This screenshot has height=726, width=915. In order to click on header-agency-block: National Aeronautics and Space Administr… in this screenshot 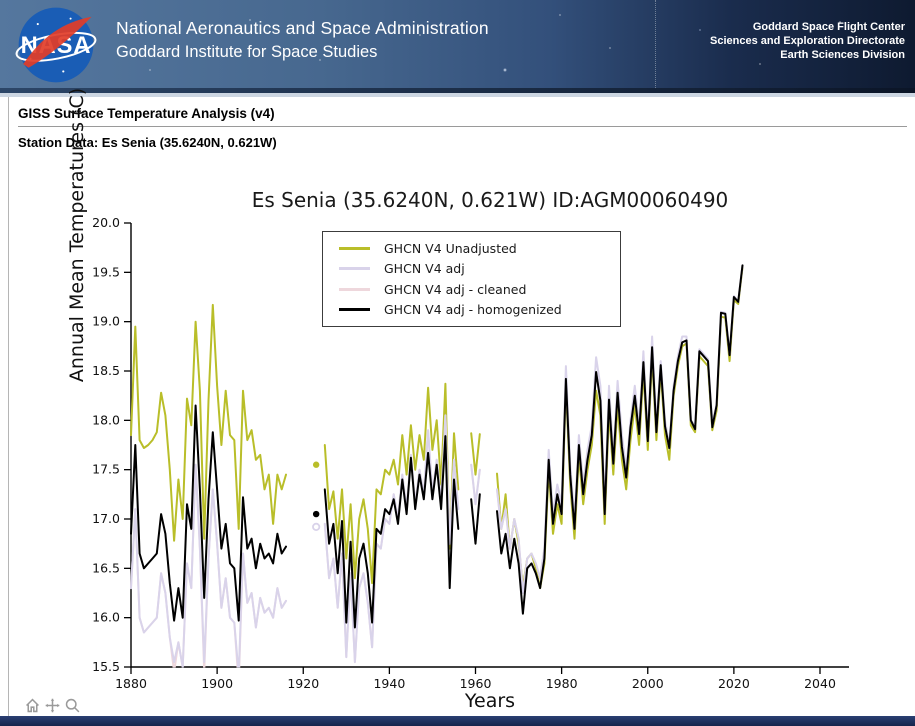, I will do `click(302, 40)`.